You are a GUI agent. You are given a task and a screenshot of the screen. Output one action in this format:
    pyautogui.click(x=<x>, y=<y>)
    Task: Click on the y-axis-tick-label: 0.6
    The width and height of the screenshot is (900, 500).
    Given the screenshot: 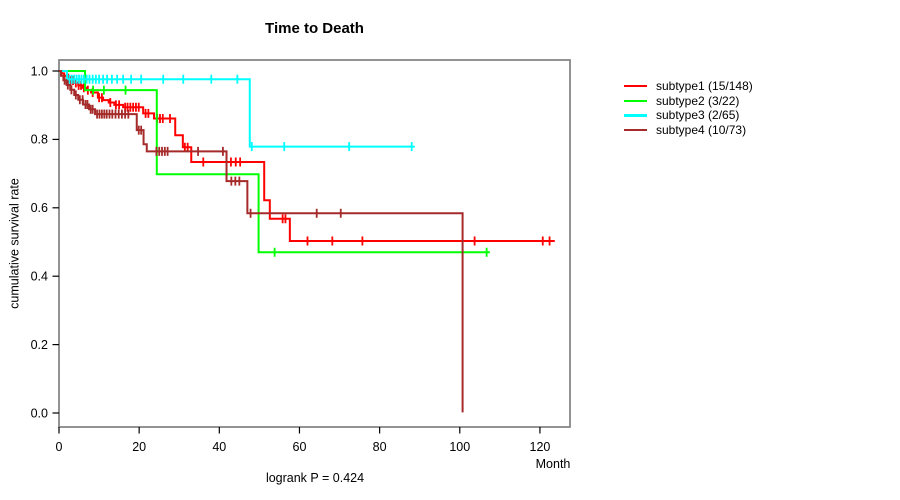 What is the action you would take?
    pyautogui.click(x=39, y=208)
    